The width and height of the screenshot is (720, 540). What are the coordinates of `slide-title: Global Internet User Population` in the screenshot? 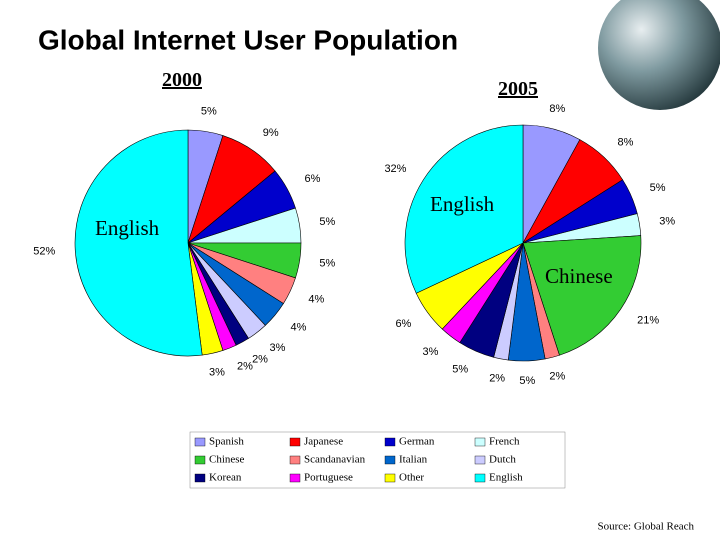 It's located at (248, 39).